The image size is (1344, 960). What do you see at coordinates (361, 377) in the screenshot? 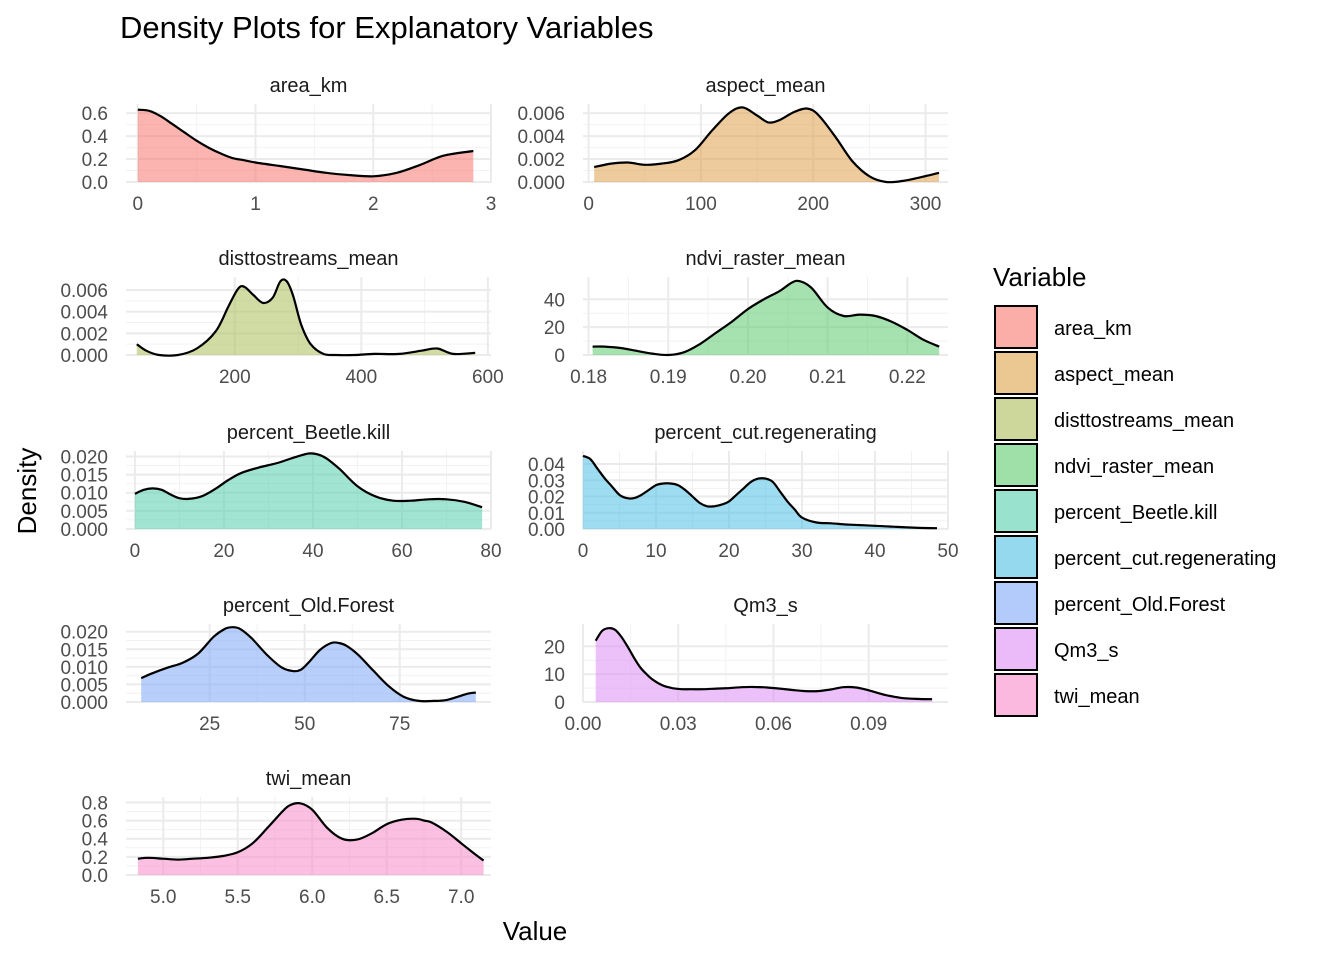
I see `x-tick-label: 400` at bounding box center [361, 377].